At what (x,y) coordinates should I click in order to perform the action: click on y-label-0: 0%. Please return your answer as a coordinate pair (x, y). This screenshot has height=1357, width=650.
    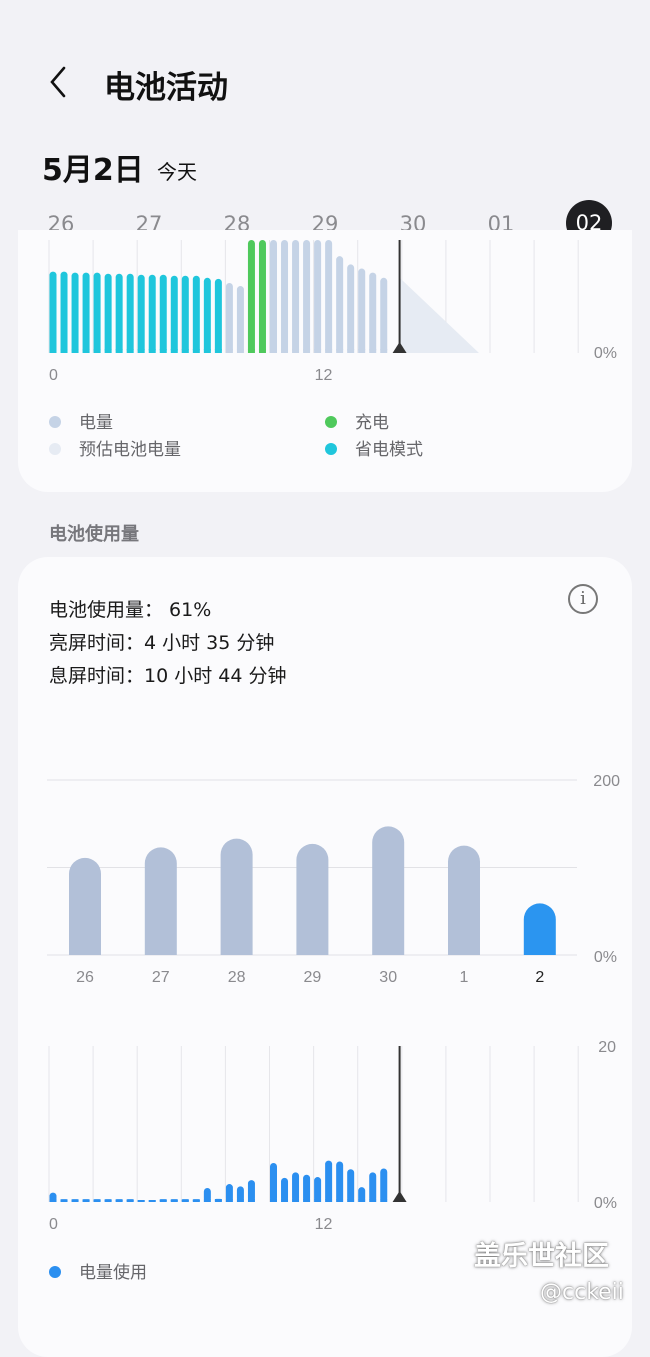
    Looking at the image, I should click on (605, 353).